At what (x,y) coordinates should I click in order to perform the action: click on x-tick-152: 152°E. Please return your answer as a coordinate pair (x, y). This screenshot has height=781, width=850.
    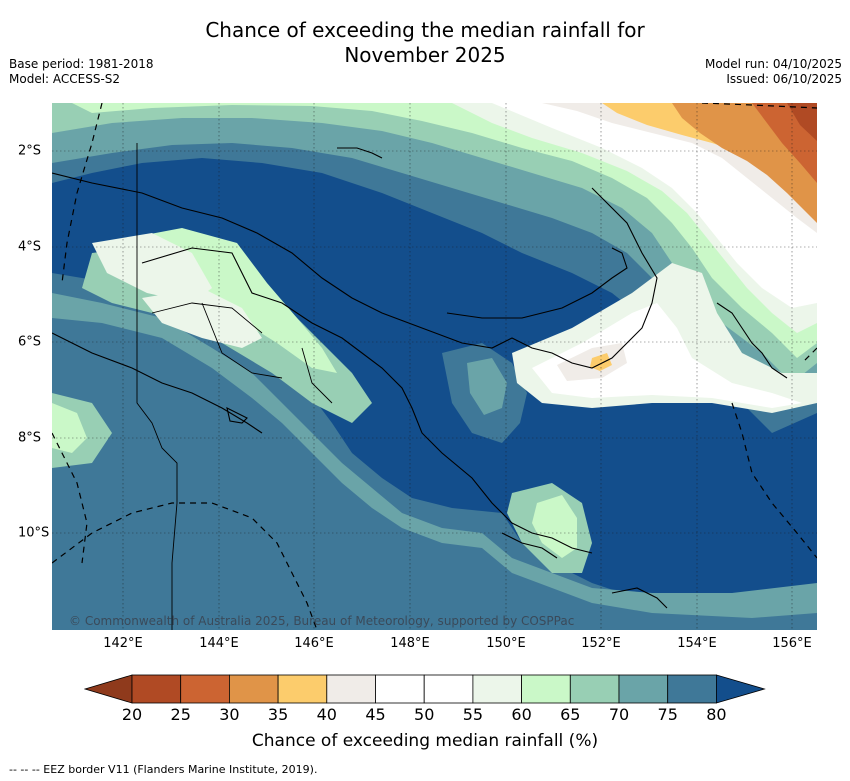
    Looking at the image, I should click on (601, 643).